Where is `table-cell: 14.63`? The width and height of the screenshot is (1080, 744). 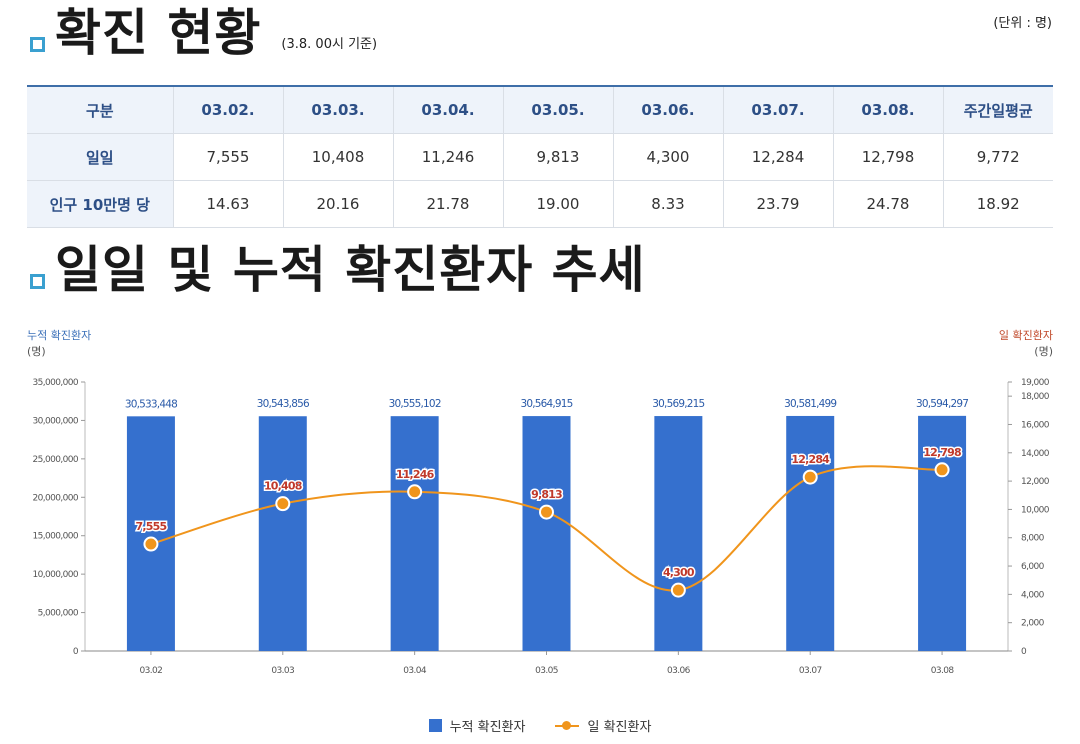 table-cell: 14.63 is located at coordinates (228, 204).